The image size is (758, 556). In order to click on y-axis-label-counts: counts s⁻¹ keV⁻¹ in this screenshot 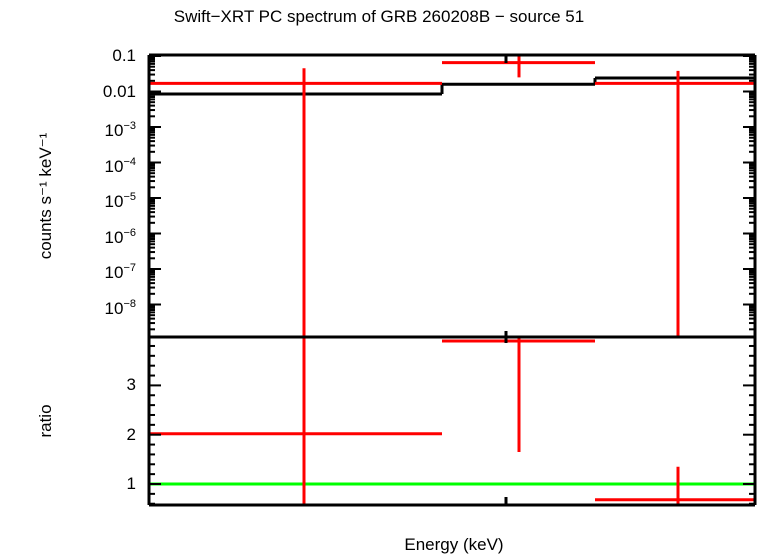, I will do `click(45, 196)`.